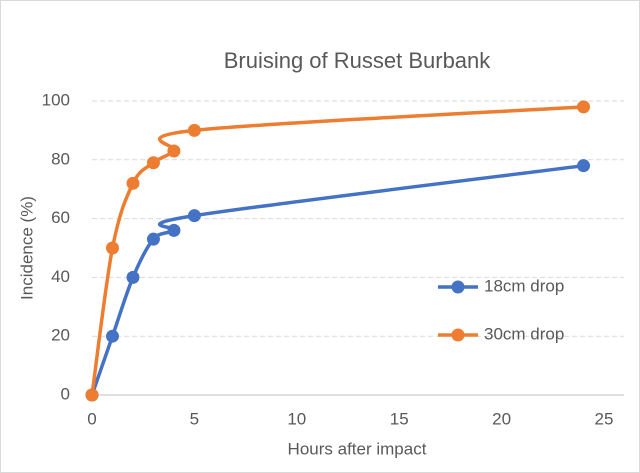 Image resolution: width=640 pixels, height=473 pixels. Describe the element at coordinates (194, 418) in the screenshot. I see `x-tick-label: 5` at that location.